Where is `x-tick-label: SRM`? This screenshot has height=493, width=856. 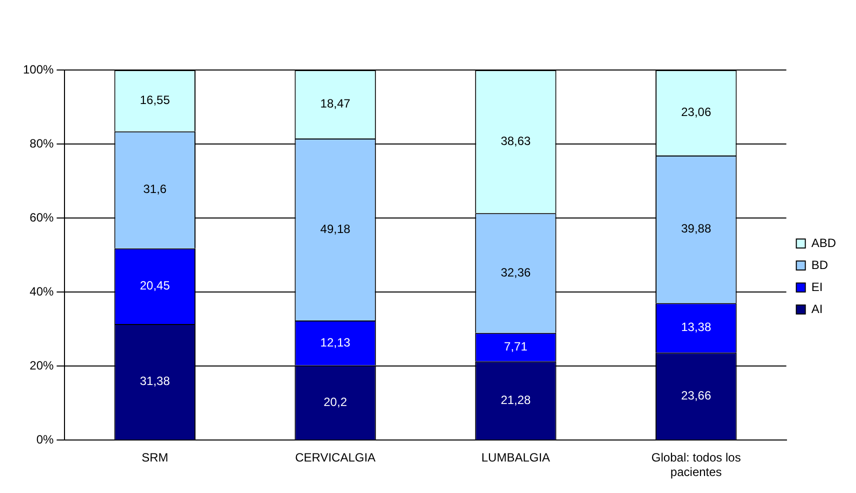 x-tick-label: SRM is located at coordinates (155, 457).